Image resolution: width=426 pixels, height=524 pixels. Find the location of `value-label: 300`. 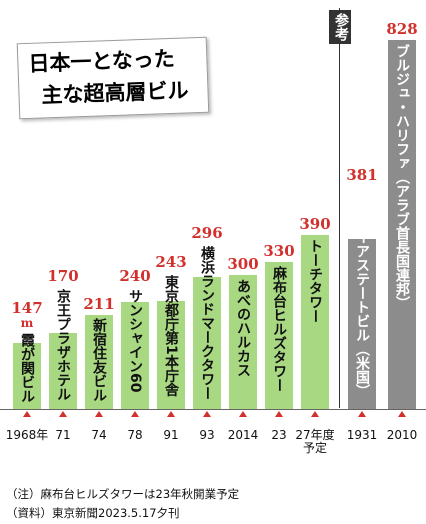

value-label: 300 is located at coordinates (243, 264).